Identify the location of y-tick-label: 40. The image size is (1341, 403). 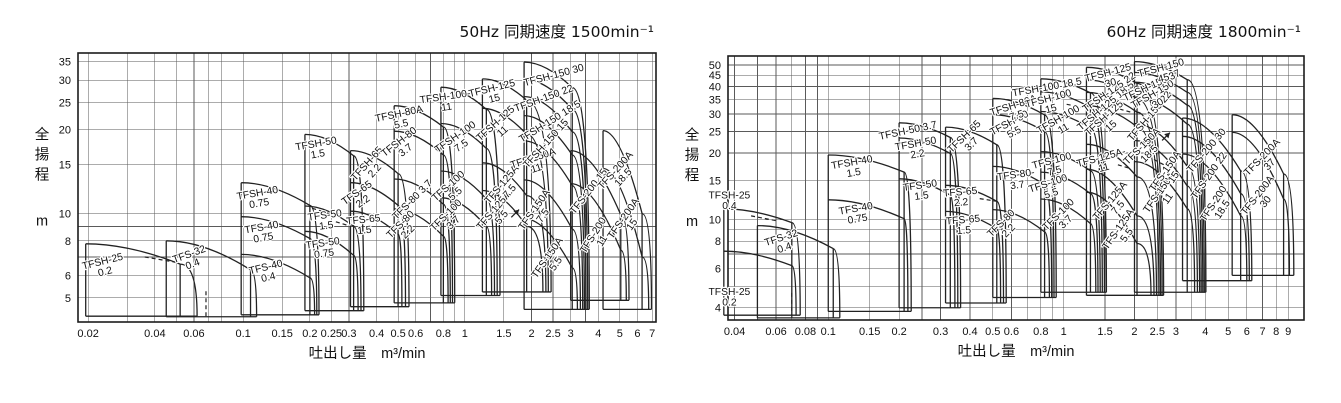
(715, 87).